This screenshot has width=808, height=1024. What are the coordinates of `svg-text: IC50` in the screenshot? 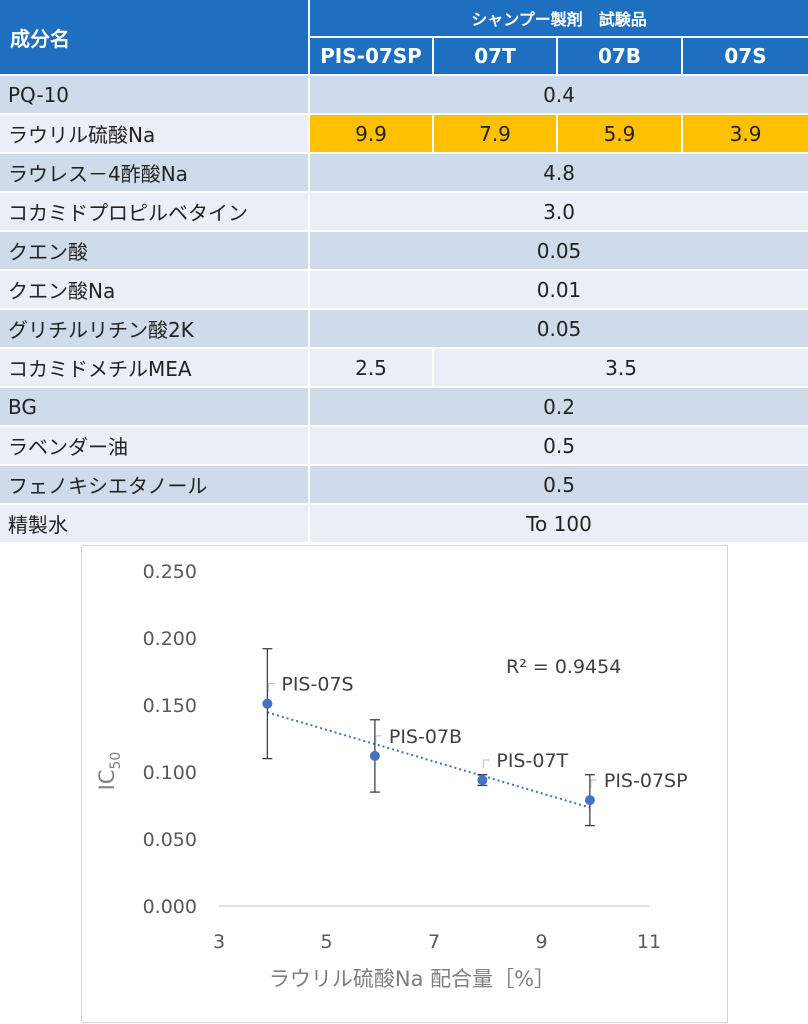 It's located at (109, 771).